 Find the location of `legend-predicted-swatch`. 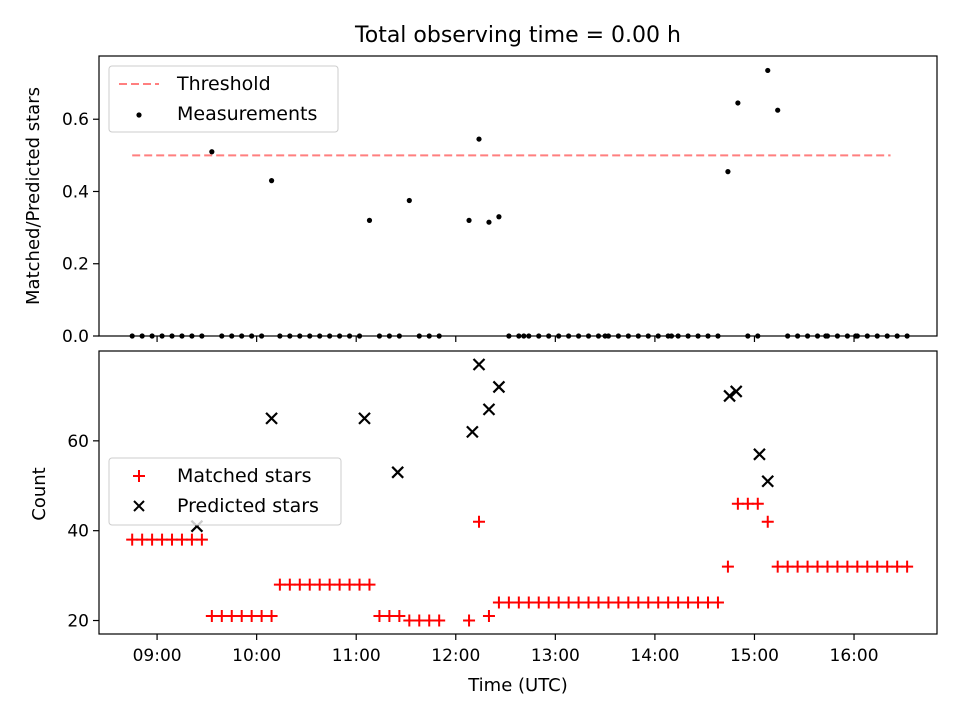

legend-predicted-swatch is located at coordinates (139, 506).